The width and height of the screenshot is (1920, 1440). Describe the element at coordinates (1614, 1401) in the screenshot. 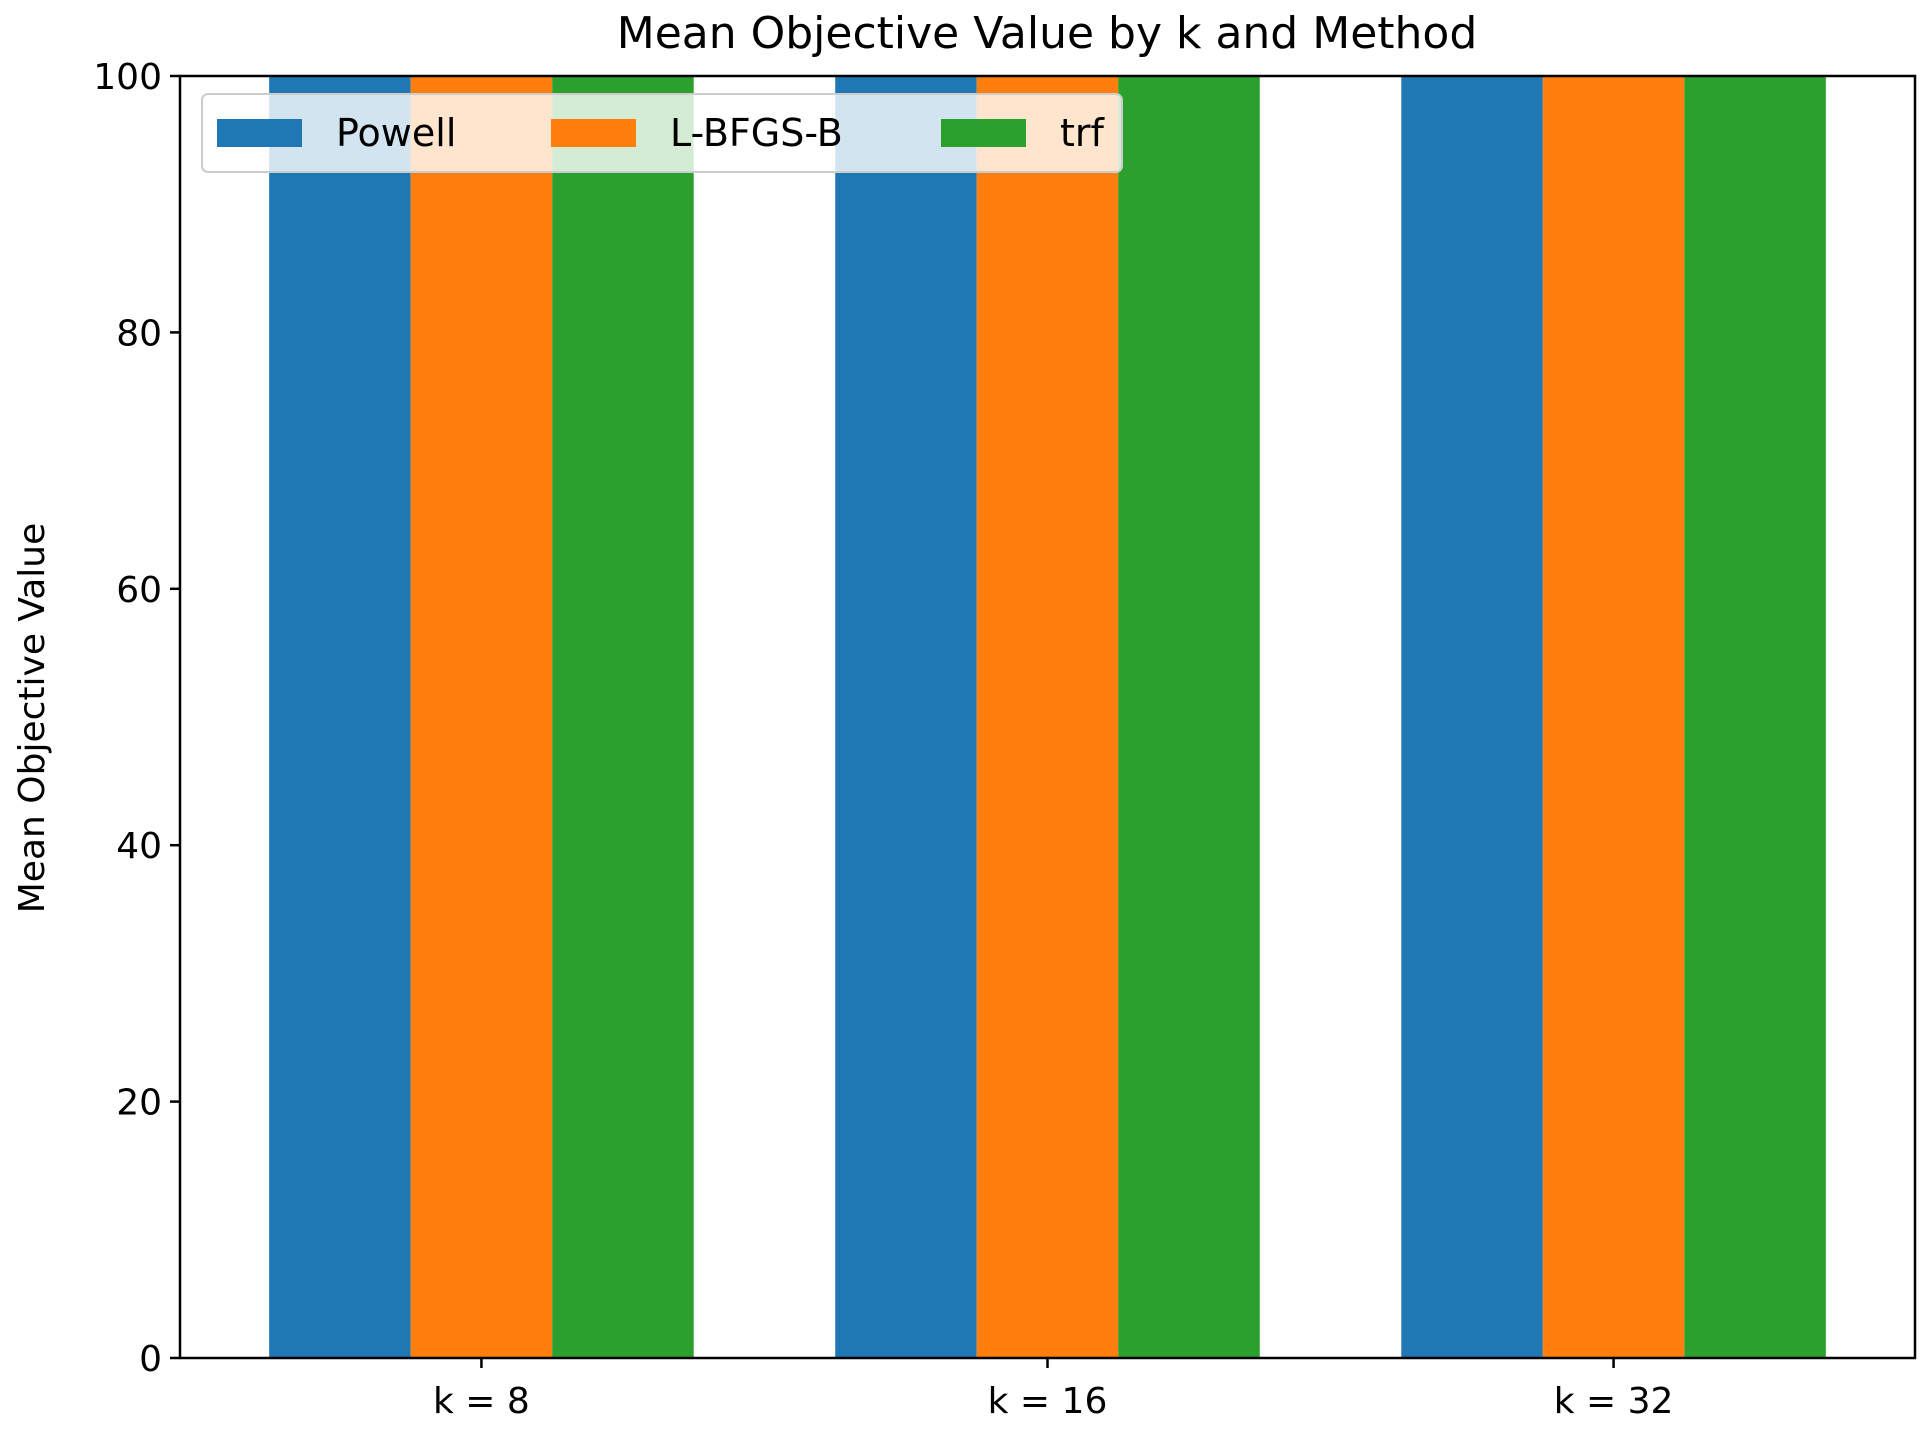

I see `x-tick-label: k = 32` at that location.